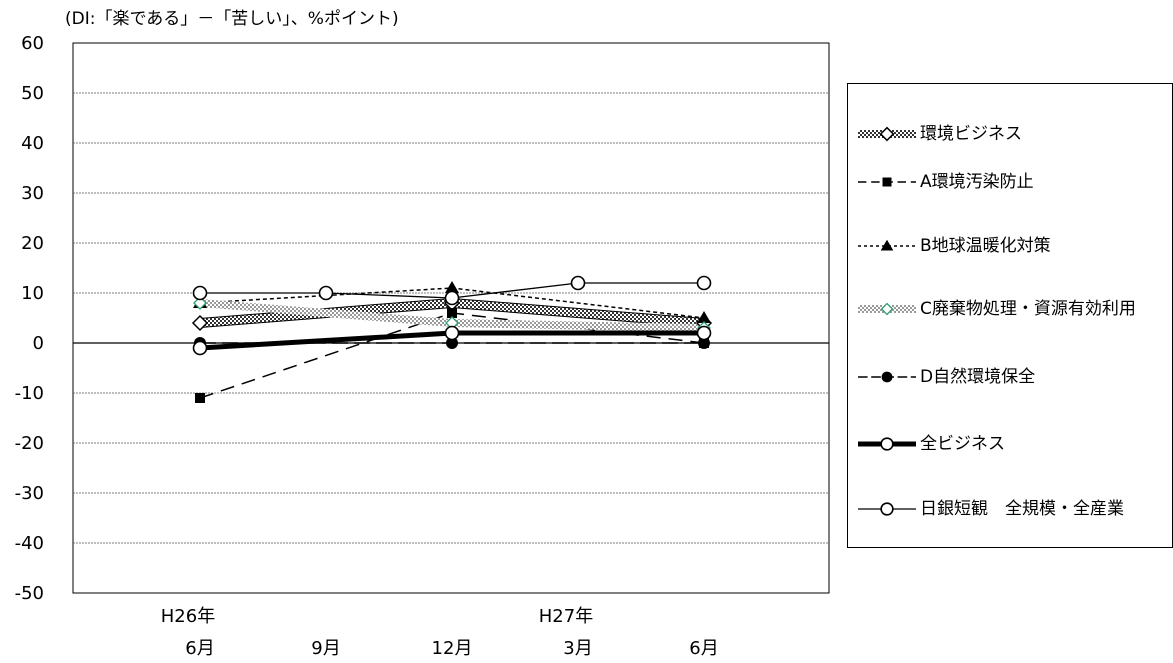 The width and height of the screenshot is (1173, 663). What do you see at coordinates (32, 143) in the screenshot?
I see `y-tick-label: 40` at bounding box center [32, 143].